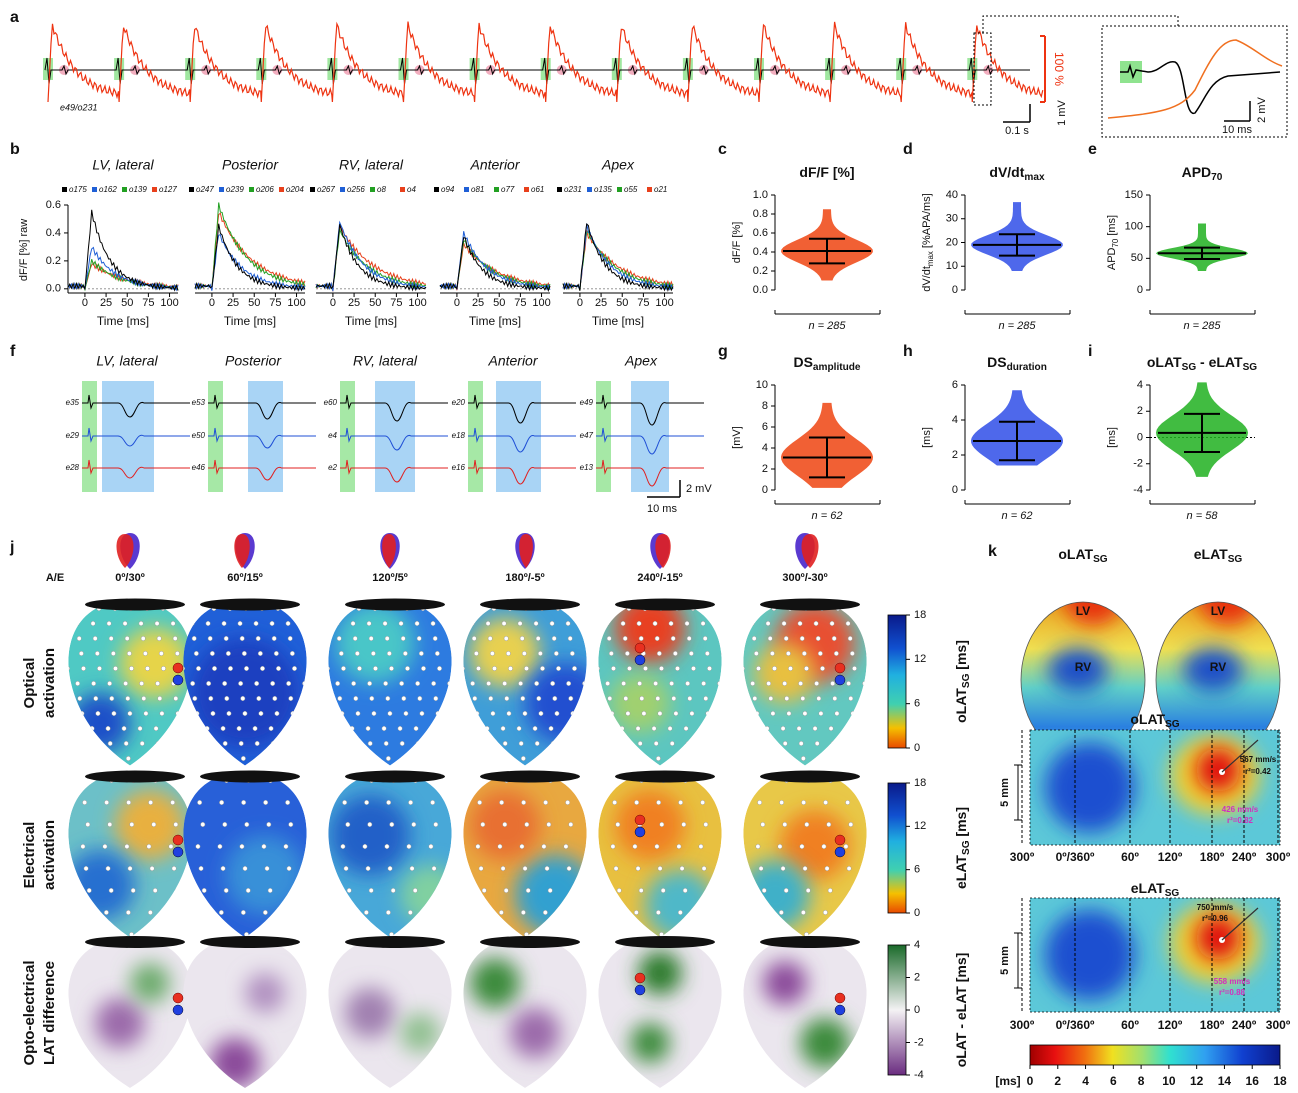  Describe the element at coordinates (1030, 1081) in the screenshot. I see `colorbar-tick-label: 0` at that location.